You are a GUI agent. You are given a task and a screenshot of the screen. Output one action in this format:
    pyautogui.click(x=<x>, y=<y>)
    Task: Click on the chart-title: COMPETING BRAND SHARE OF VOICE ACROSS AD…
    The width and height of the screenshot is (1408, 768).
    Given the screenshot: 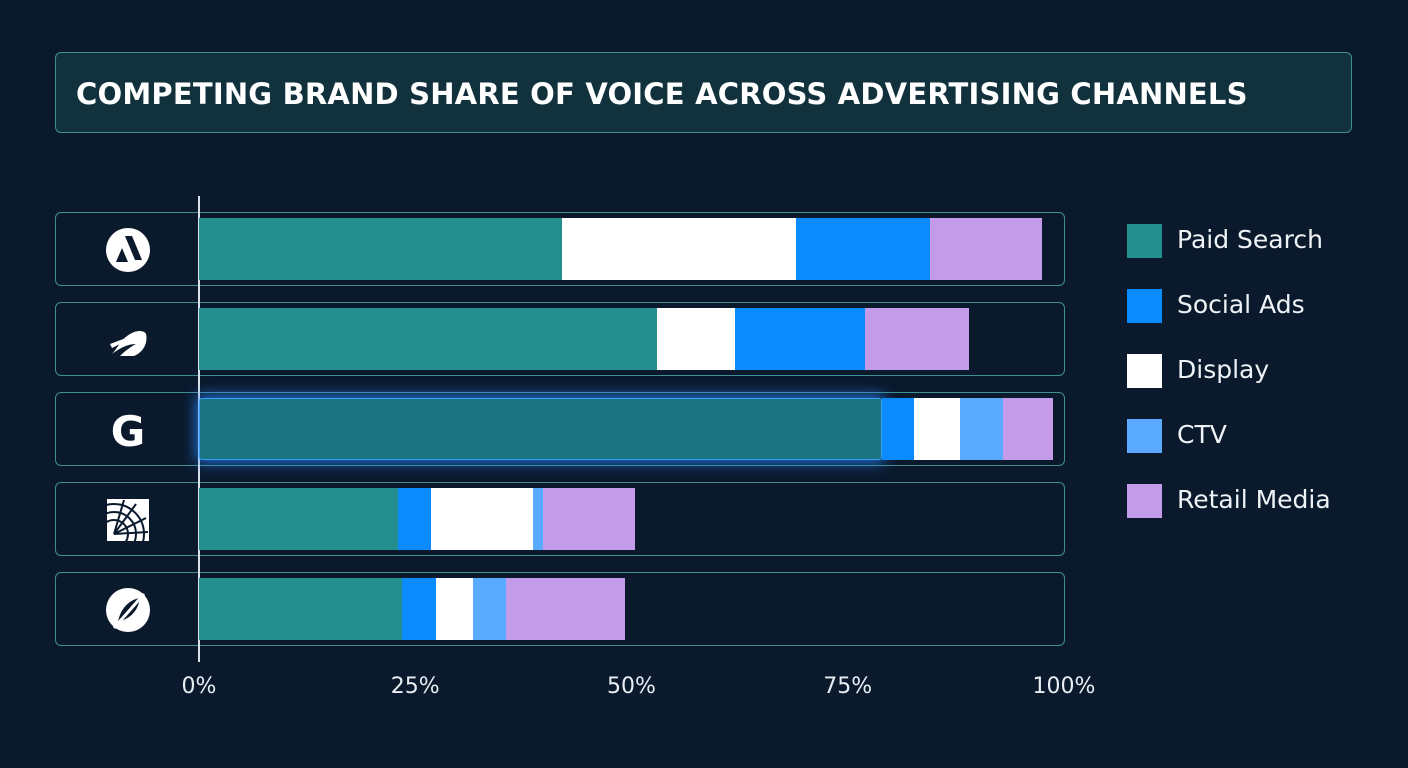 What is the action you would take?
    pyautogui.click(x=662, y=94)
    